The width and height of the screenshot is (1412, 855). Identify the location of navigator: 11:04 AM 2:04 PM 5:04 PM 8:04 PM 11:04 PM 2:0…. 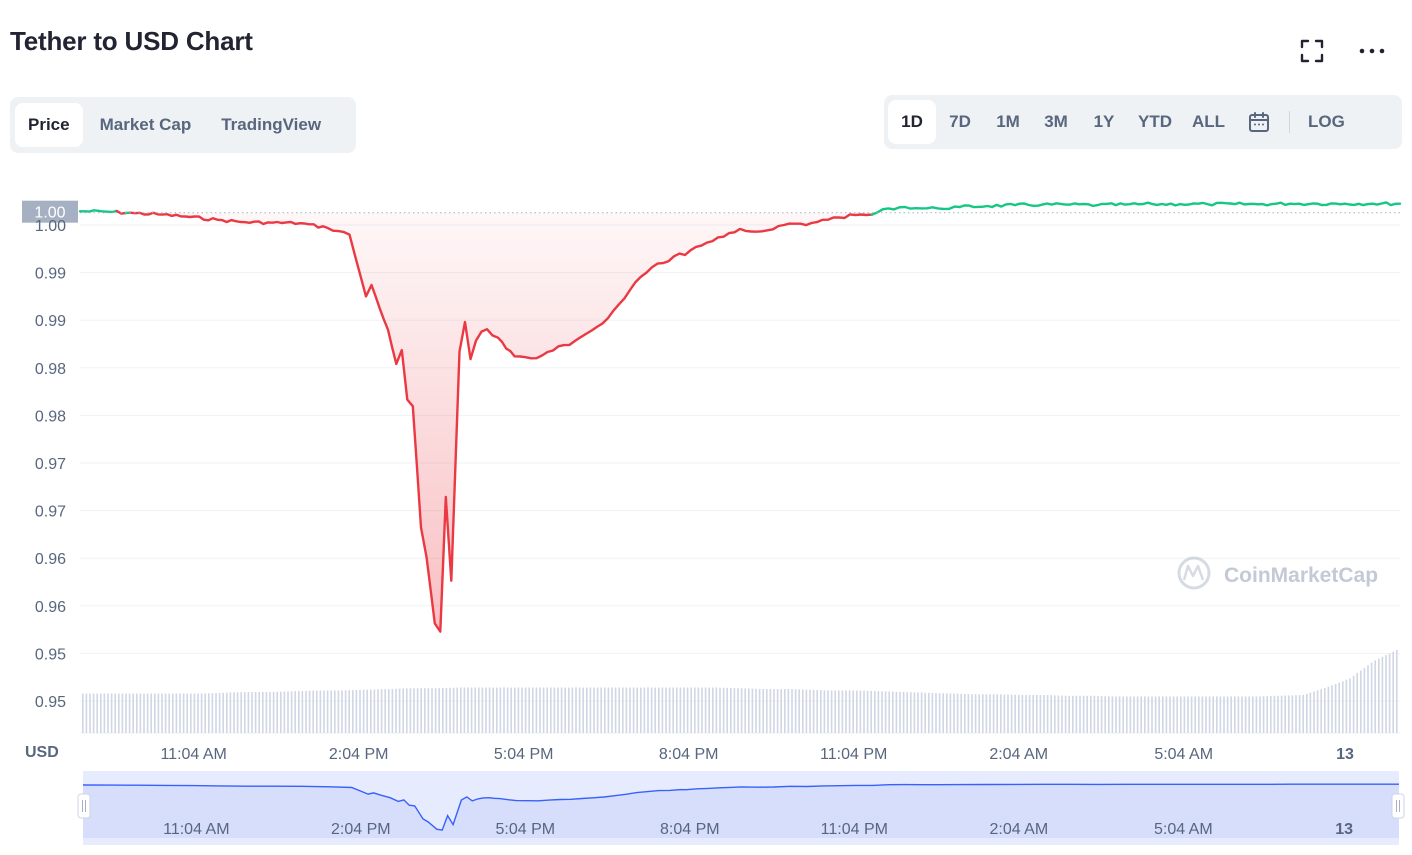
(741, 808).